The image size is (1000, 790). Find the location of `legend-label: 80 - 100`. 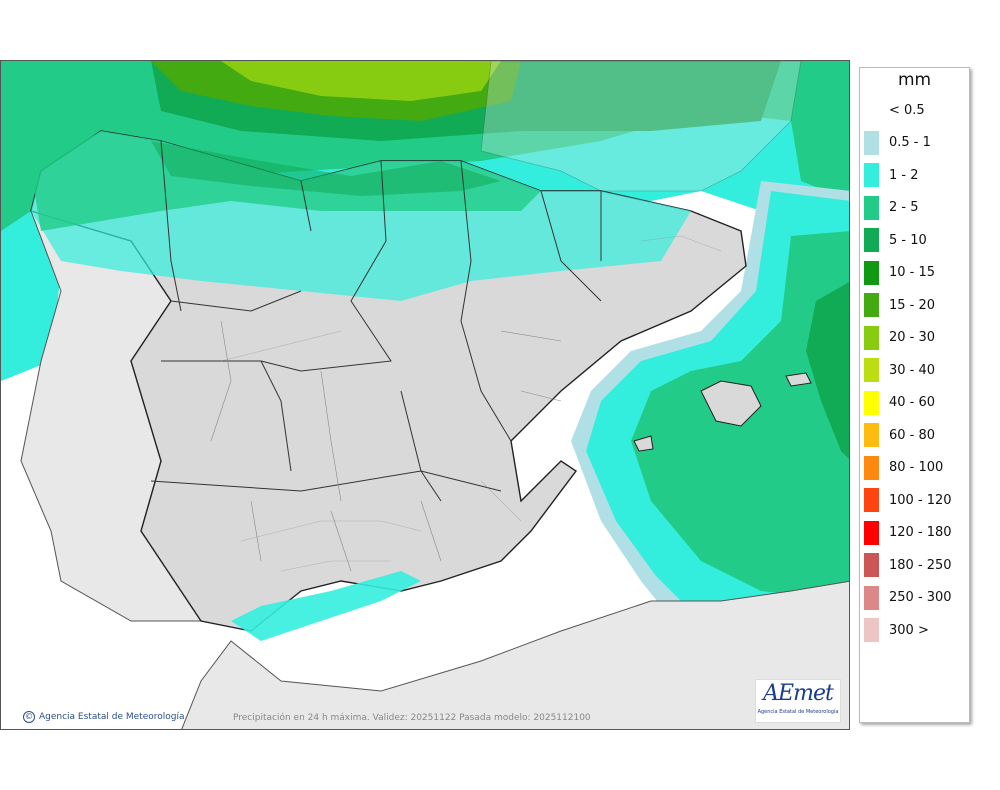

legend-label: 80 - 100 is located at coordinates (916, 467).